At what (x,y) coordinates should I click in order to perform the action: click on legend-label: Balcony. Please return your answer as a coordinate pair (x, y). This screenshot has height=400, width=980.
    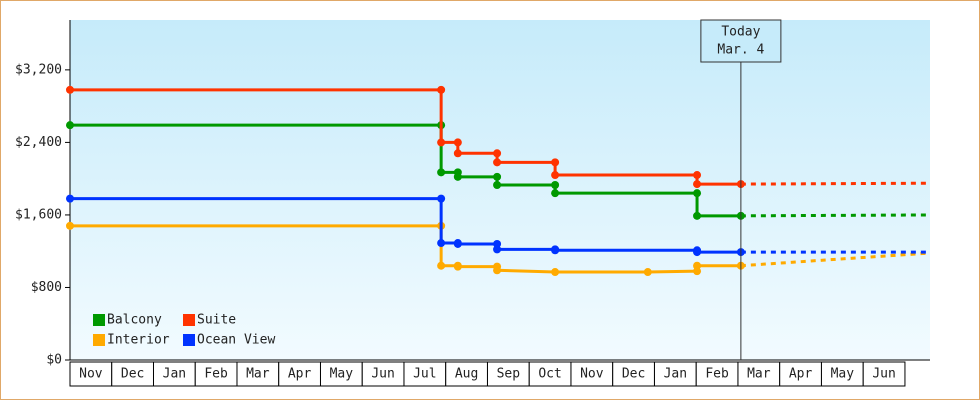
    Looking at the image, I should click on (134, 320).